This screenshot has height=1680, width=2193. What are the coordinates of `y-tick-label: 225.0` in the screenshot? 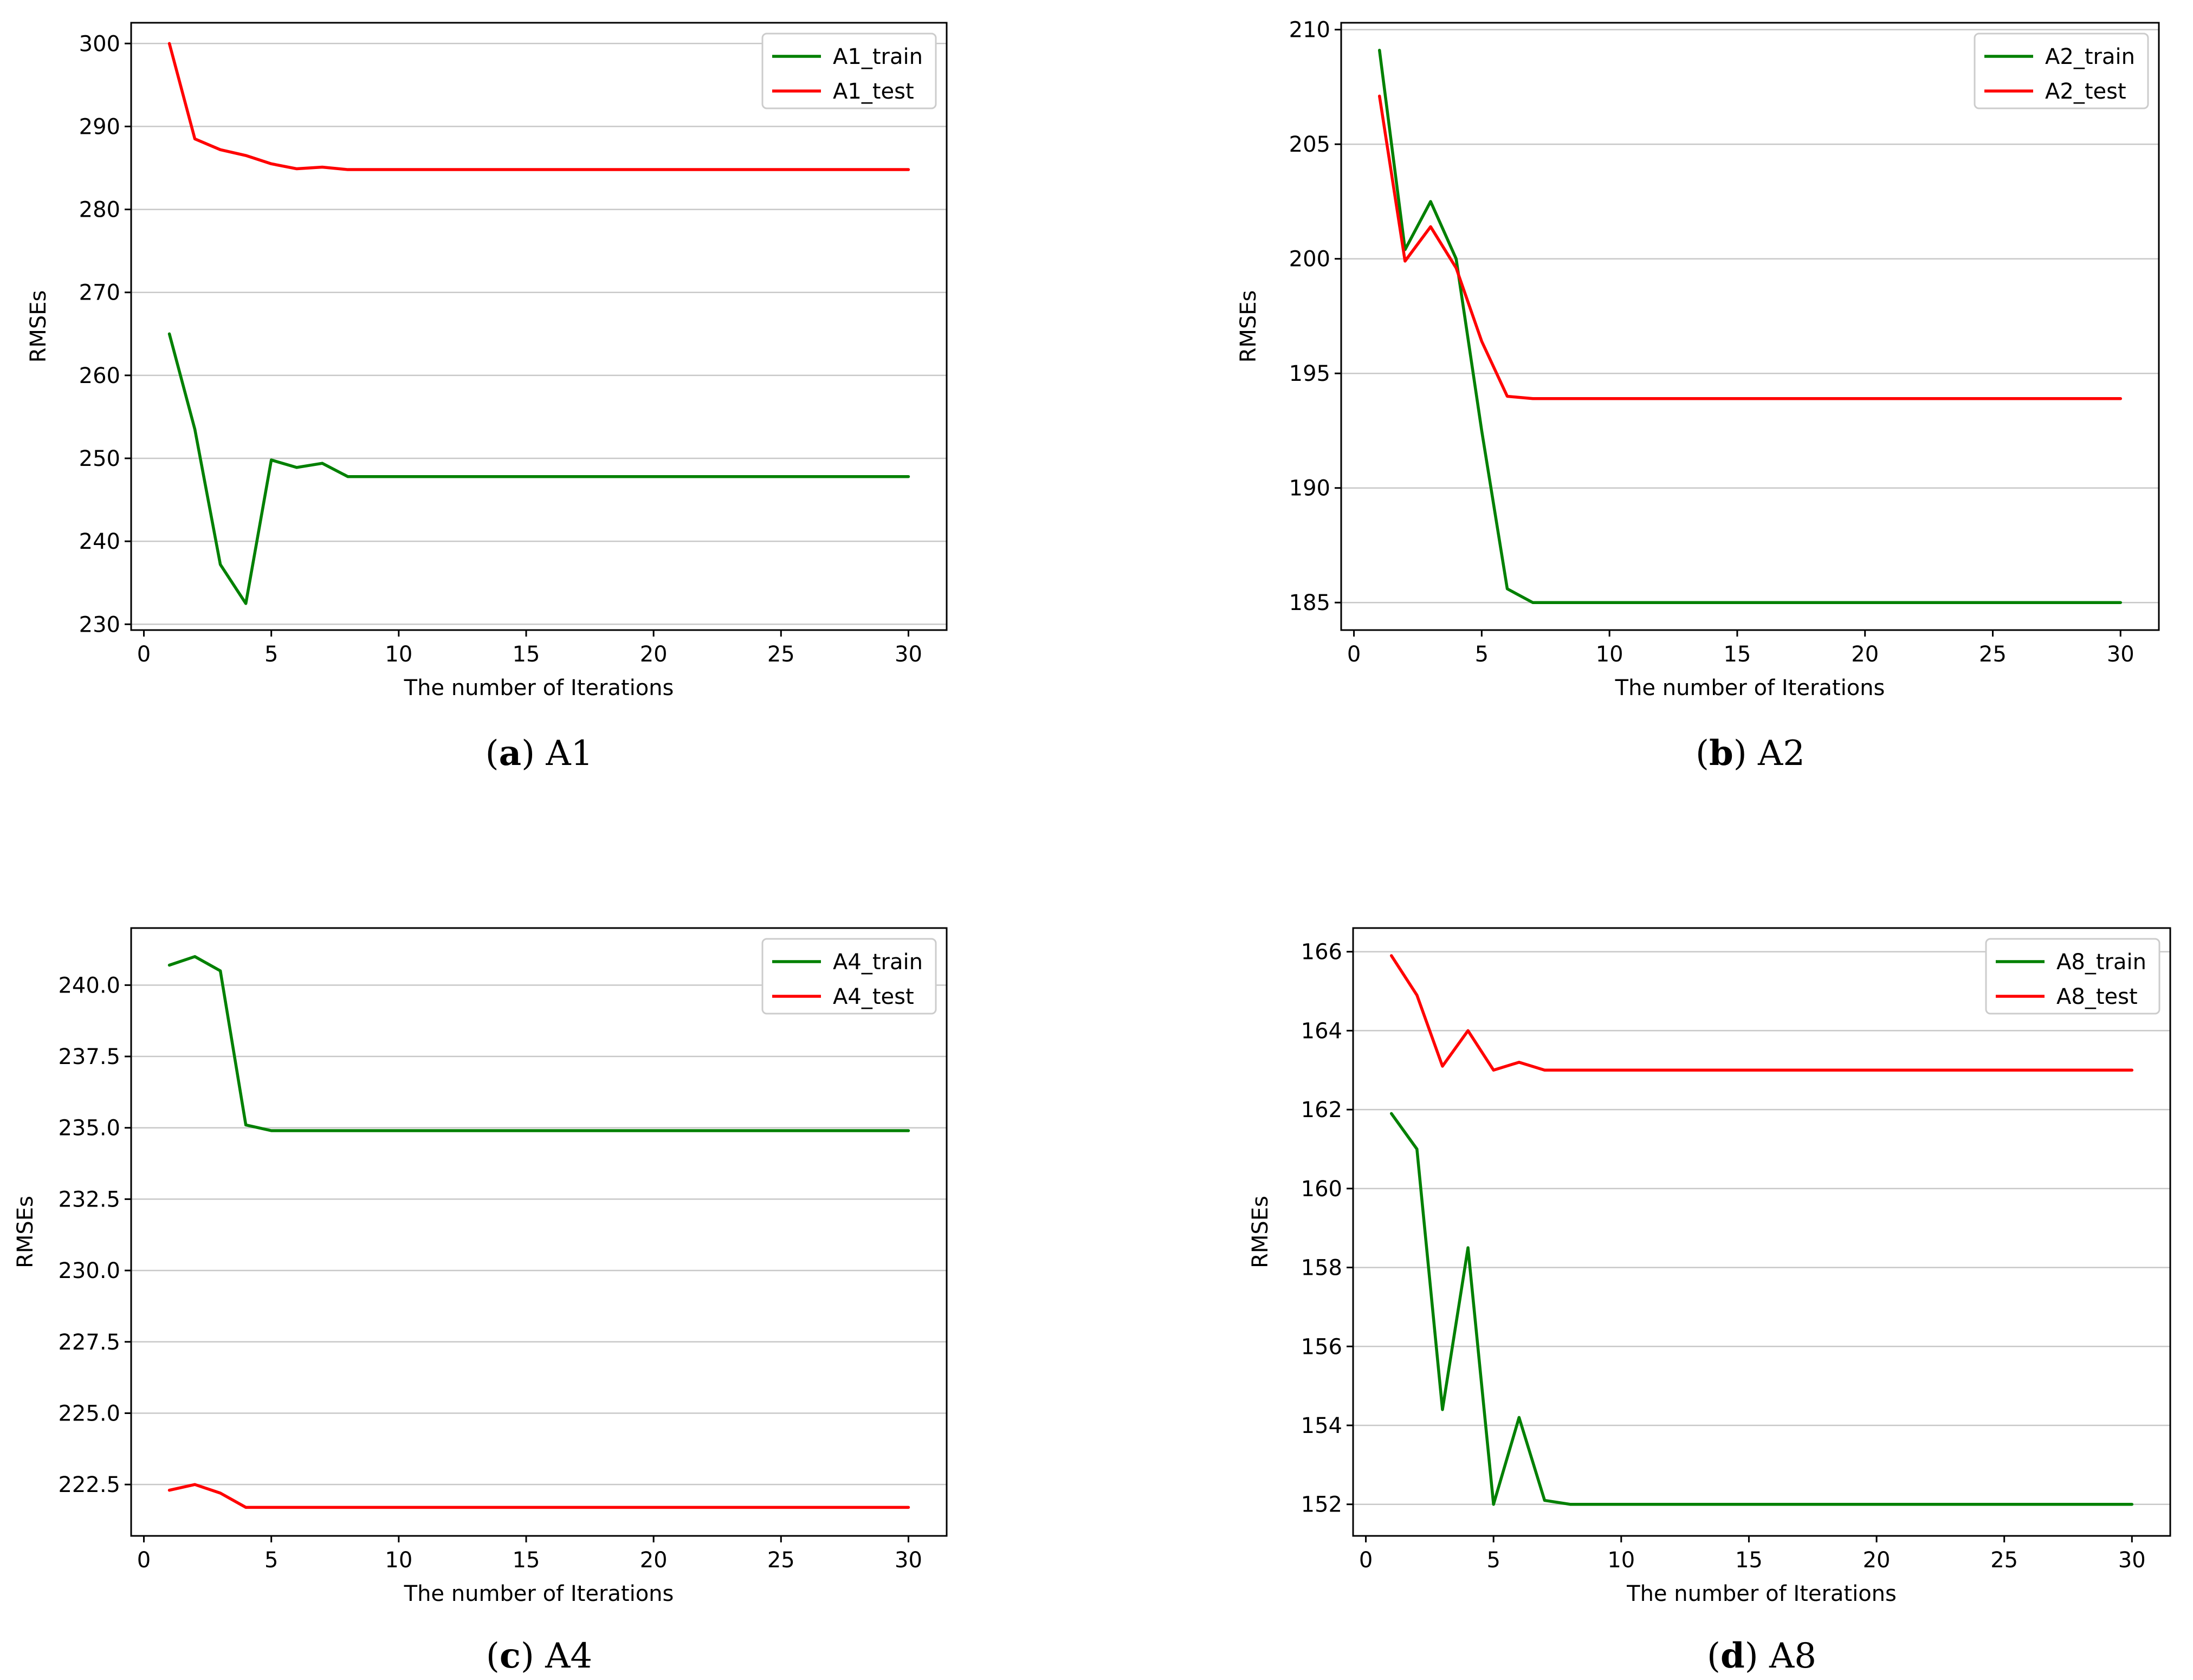 It's located at (89, 1414).